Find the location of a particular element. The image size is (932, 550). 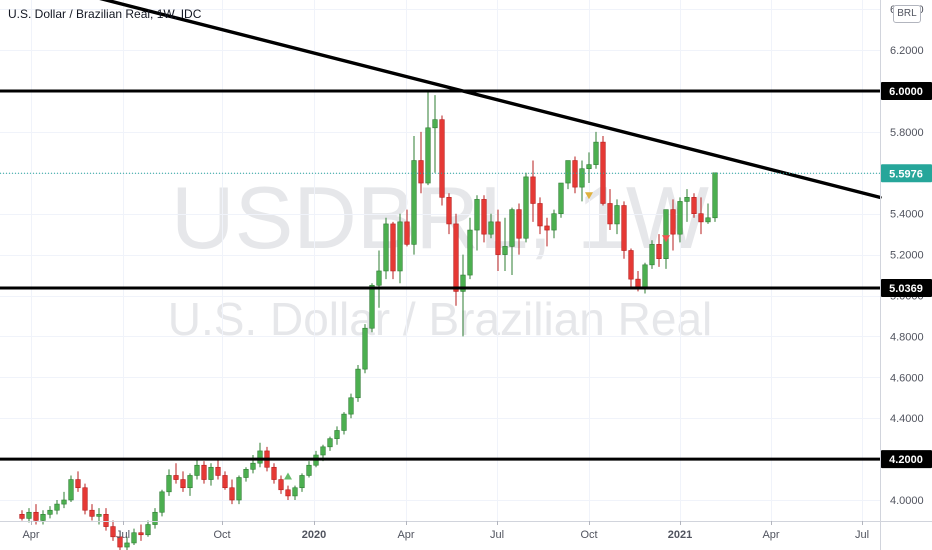

price-labels: 6.0000 5.0369 4.2000 5.5976 is located at coordinates (906, 275).